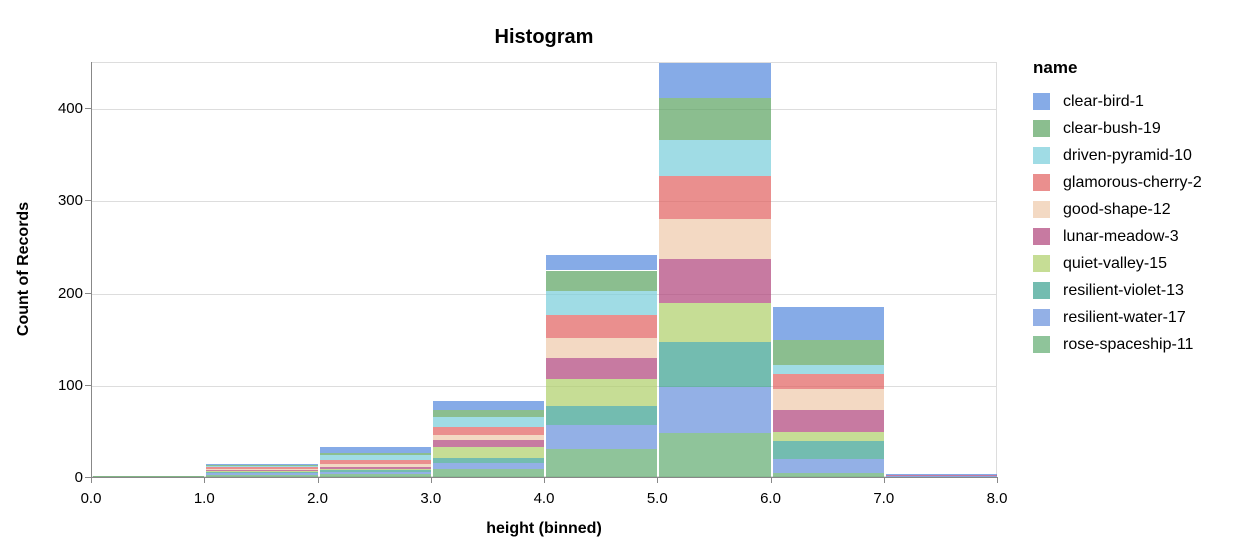 This screenshot has height=558, width=1252. I want to click on legend-item-label: driven-pyramid-10, so click(1127, 155).